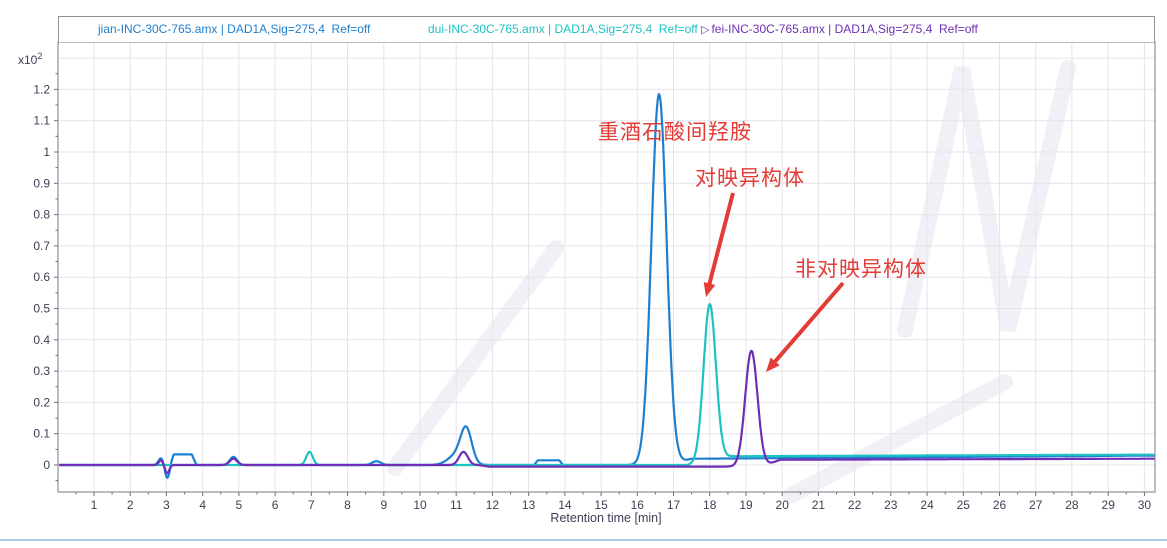 This screenshot has width=1167, height=548. I want to click on svg-text: 26, so click(1000, 505).